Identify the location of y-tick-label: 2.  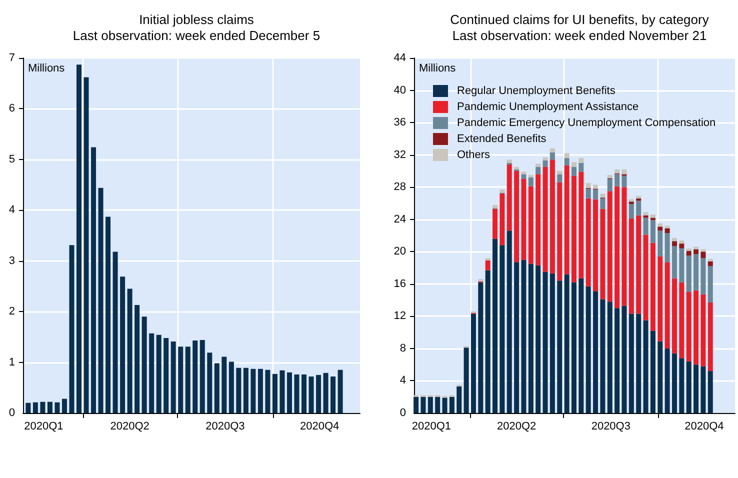
(11, 312).